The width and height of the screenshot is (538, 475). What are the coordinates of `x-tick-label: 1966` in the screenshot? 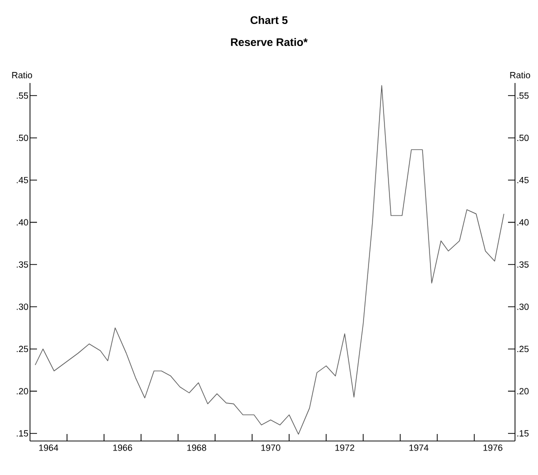 It's located at (122, 447).